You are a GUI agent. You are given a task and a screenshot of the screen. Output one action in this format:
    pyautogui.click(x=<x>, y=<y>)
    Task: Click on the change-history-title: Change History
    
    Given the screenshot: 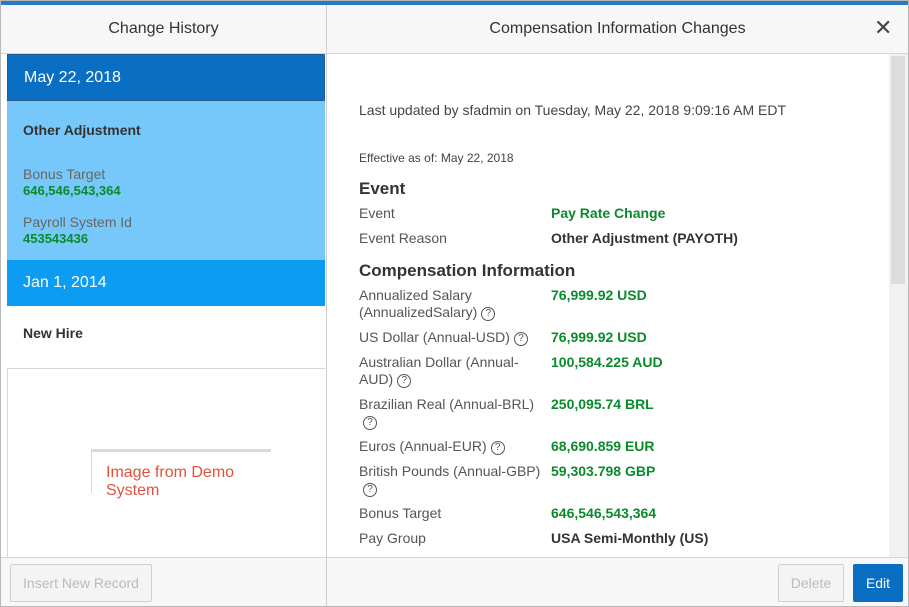 What is the action you would take?
    pyautogui.click(x=163, y=29)
    